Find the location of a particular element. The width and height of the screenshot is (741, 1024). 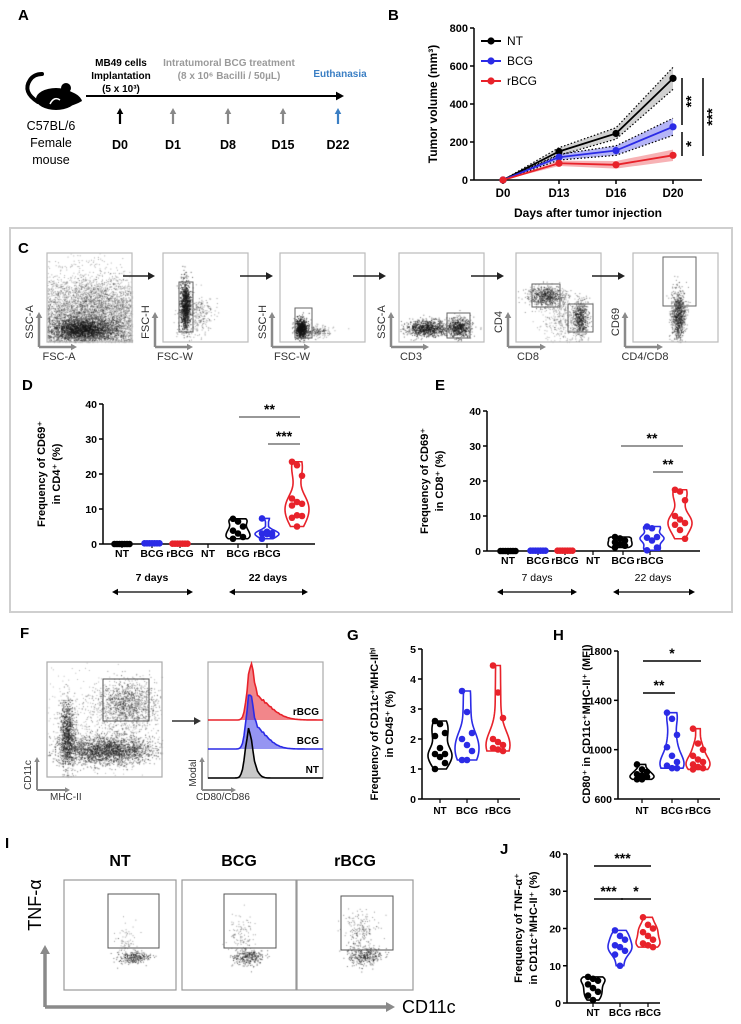

mouse-strain-label: mouse is located at coordinates (51, 160).